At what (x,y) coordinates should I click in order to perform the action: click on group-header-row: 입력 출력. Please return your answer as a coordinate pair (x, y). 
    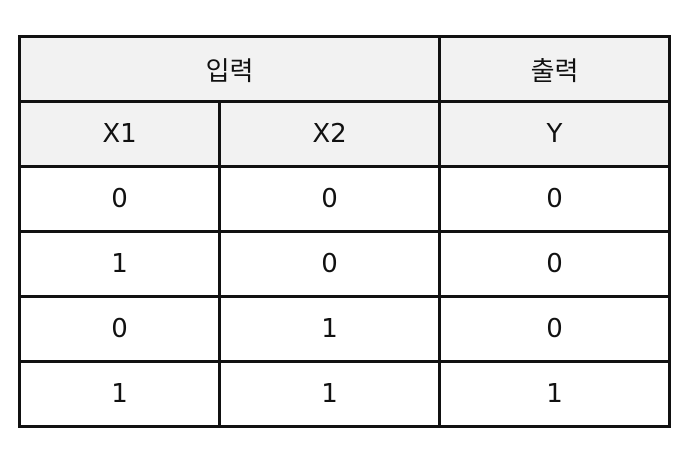
    Looking at the image, I should click on (344, 69).